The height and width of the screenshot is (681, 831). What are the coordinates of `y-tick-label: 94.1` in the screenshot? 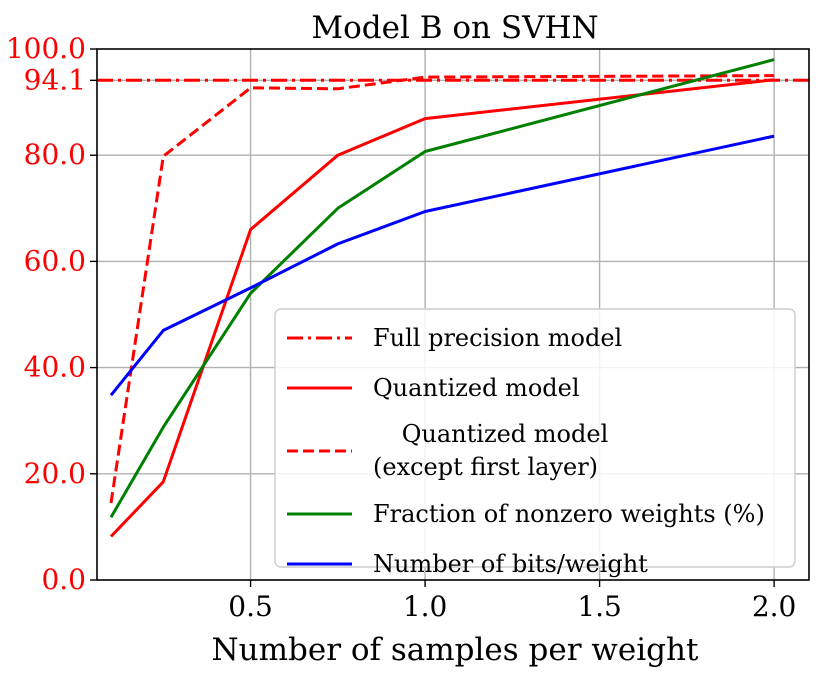 It's located at (55, 79).